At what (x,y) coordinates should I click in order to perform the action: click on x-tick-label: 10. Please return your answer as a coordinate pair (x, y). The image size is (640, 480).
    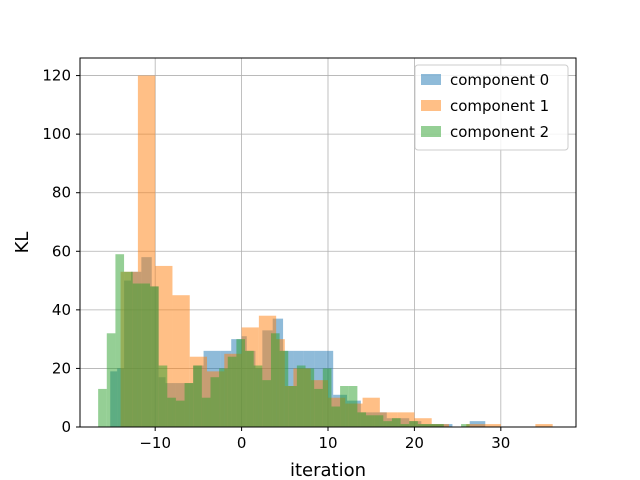
    Looking at the image, I should click on (327, 443).